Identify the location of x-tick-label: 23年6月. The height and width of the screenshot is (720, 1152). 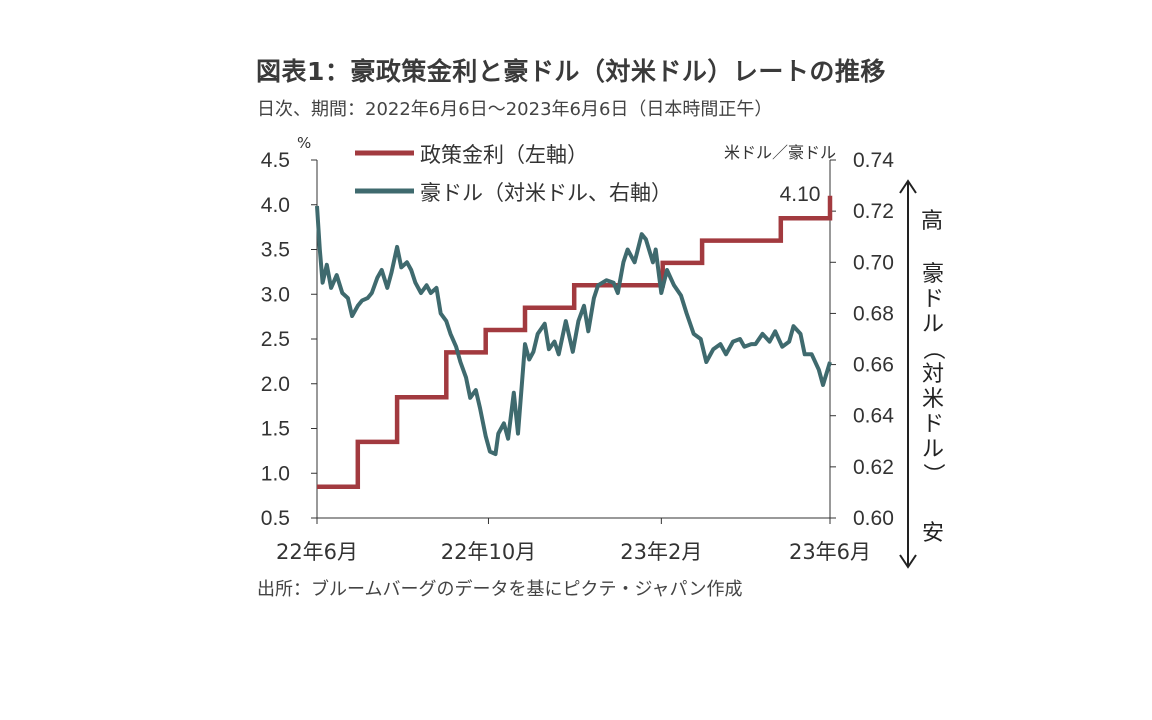
(830, 552).